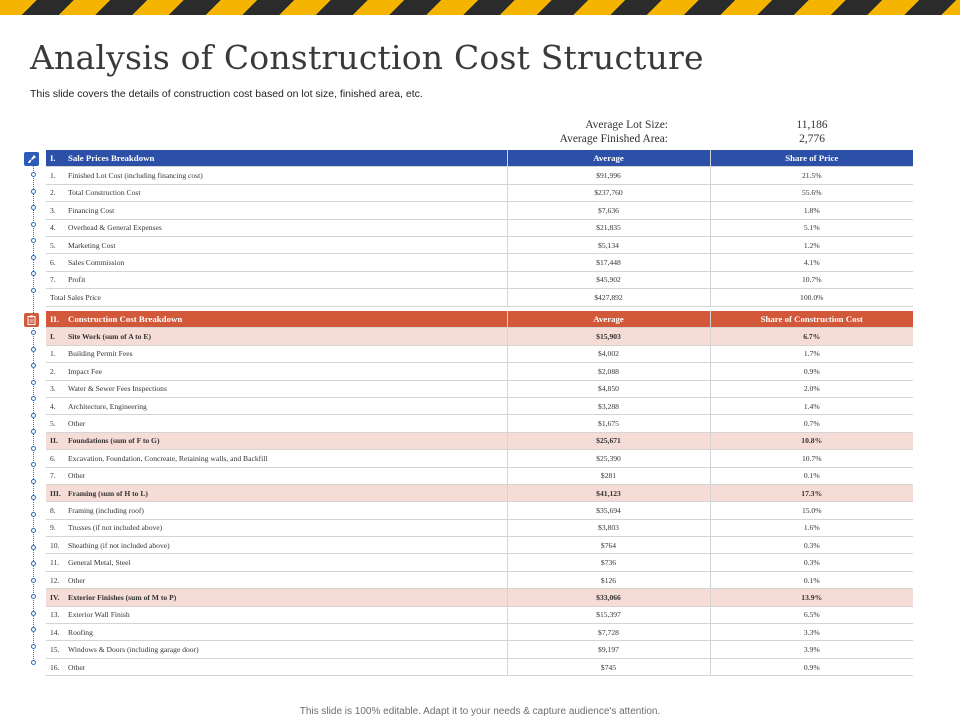 This screenshot has width=960, height=720. I want to click on summary-labels: Average Lot Size: Average Finished Area:, so click(594, 132).